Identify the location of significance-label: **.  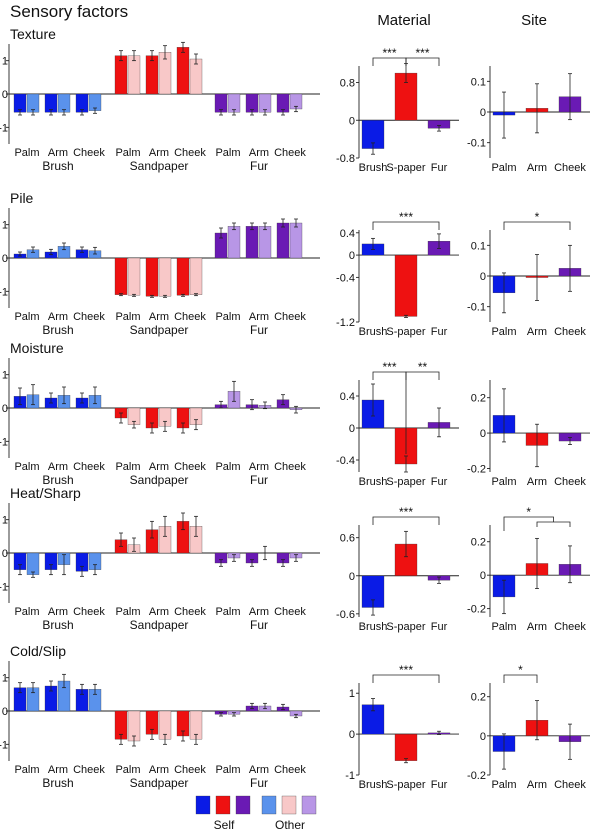
(423, 367).